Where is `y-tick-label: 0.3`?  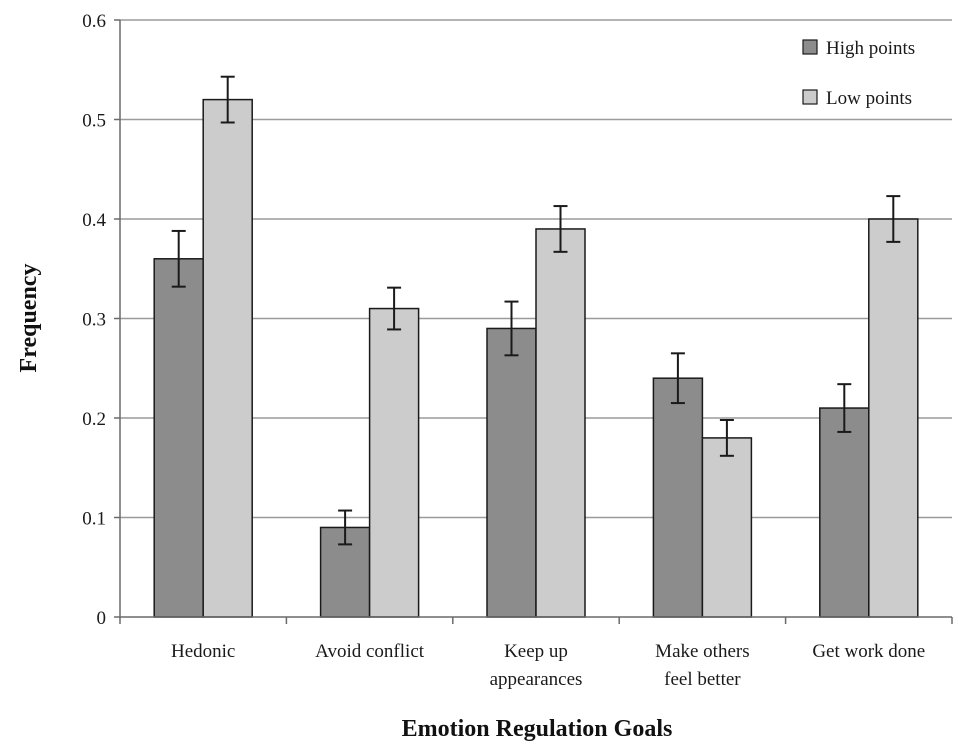
y-tick-label: 0.3 is located at coordinates (94, 320).